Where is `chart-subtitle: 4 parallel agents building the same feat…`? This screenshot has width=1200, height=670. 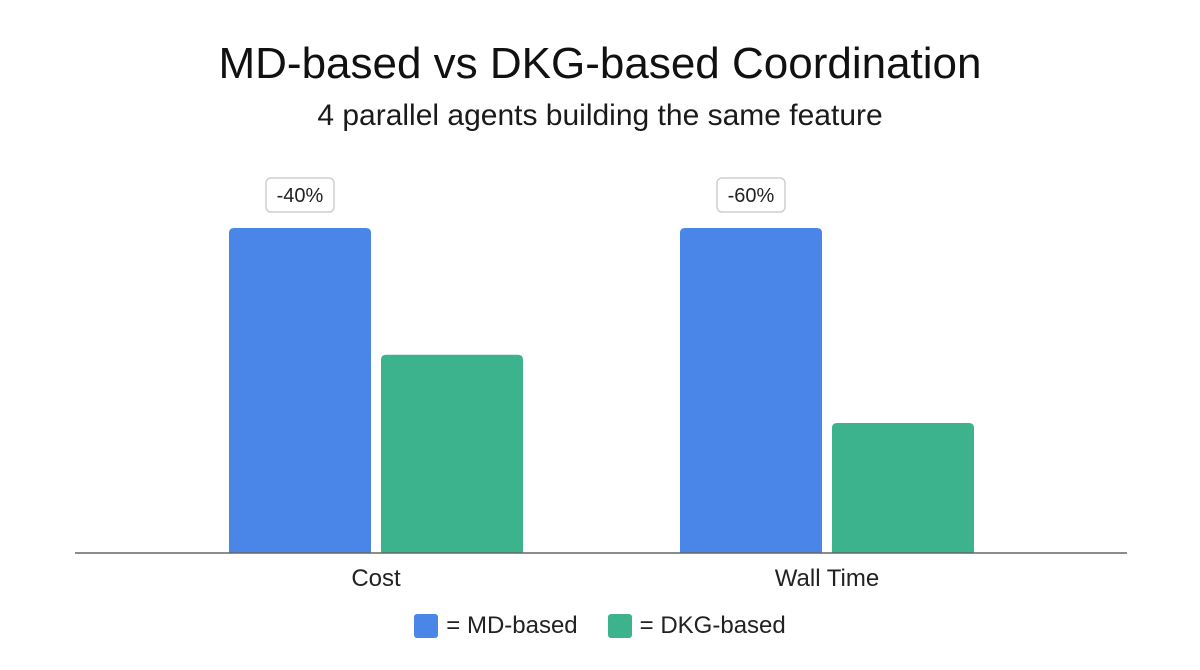 chart-subtitle: 4 parallel agents building the same feat… is located at coordinates (600, 115).